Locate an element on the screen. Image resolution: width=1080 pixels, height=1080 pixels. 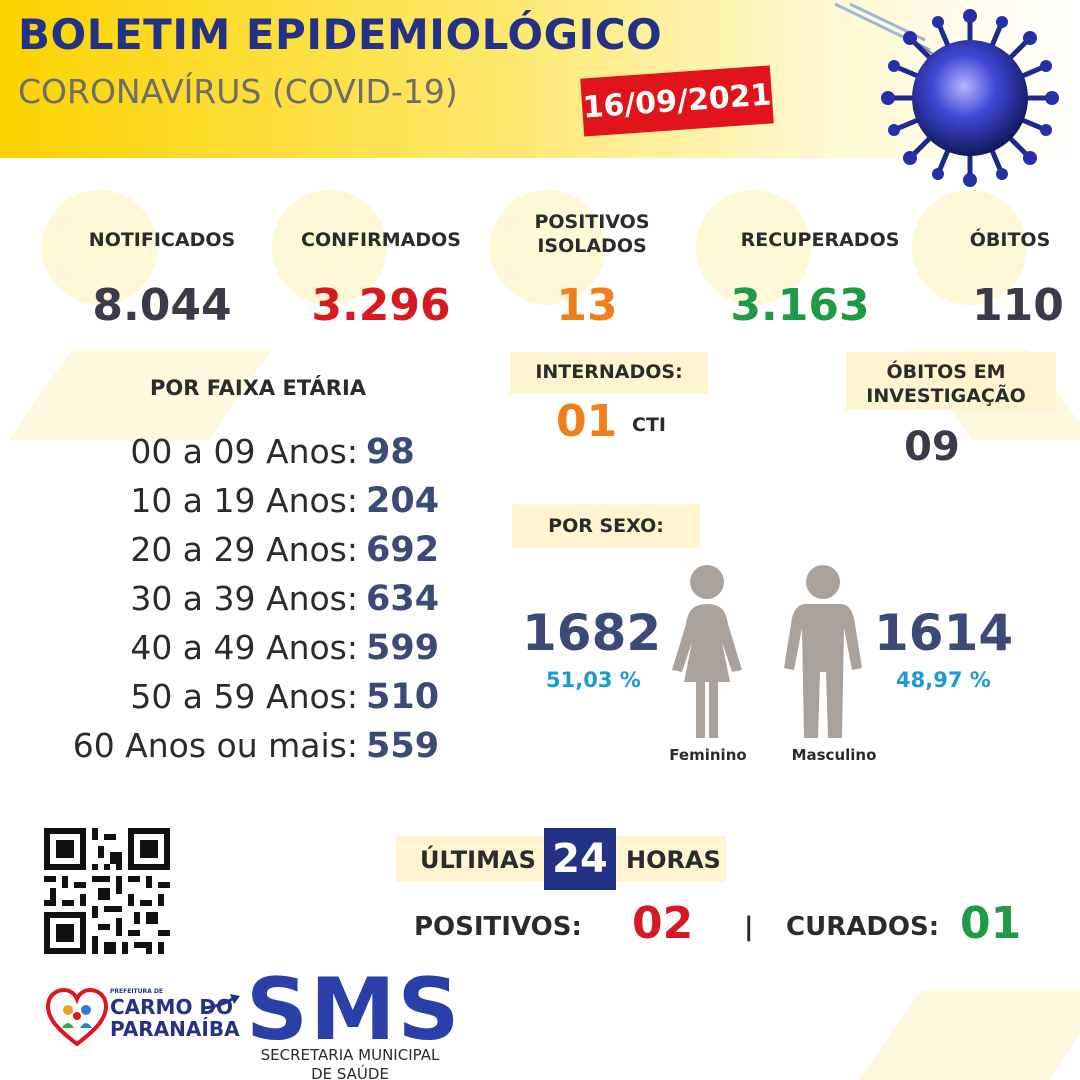
age-row: 50 a 59 Anos: 510 is located at coordinates (220, 700).